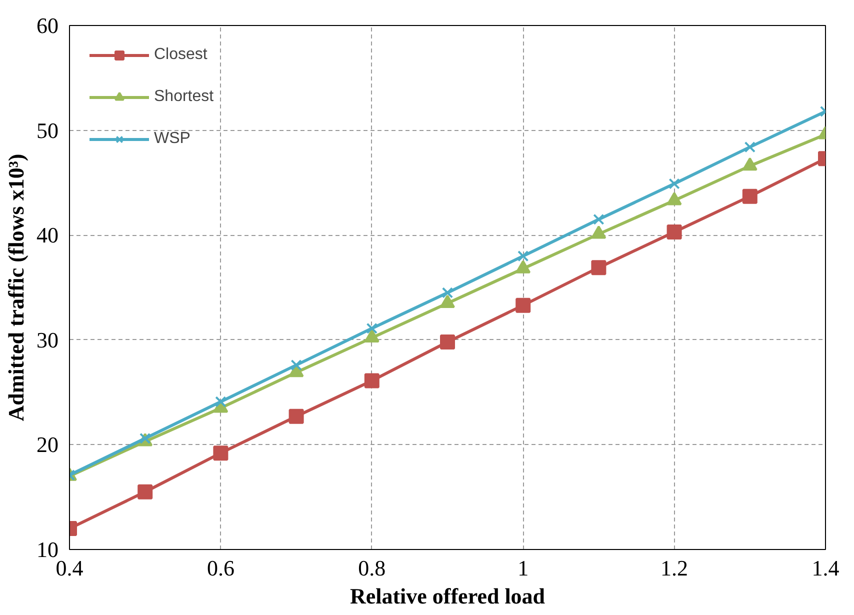 The image size is (854, 615). What do you see at coordinates (47, 445) in the screenshot?
I see `y-tick-label: 20` at bounding box center [47, 445].